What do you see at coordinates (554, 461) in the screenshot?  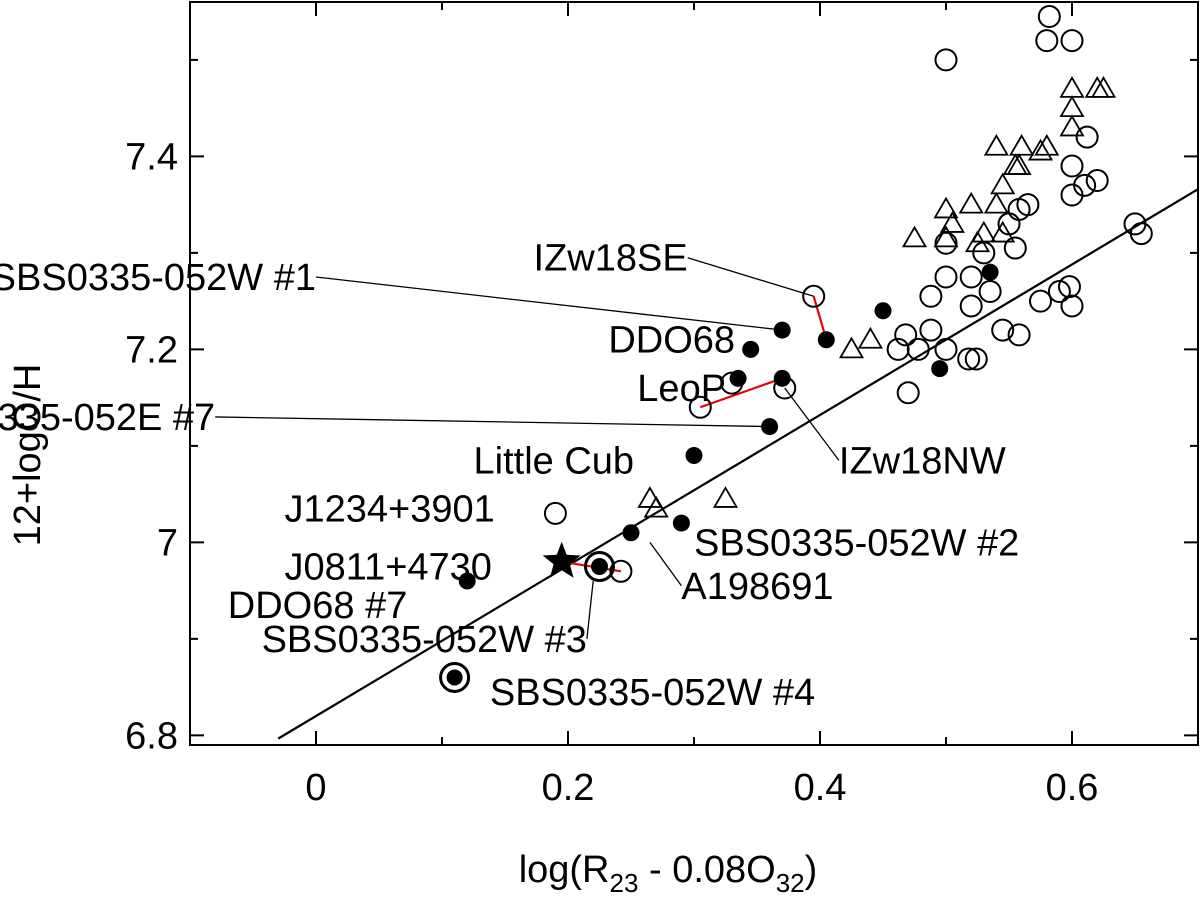 I see `annotation-label: Little Cub` at bounding box center [554, 461].